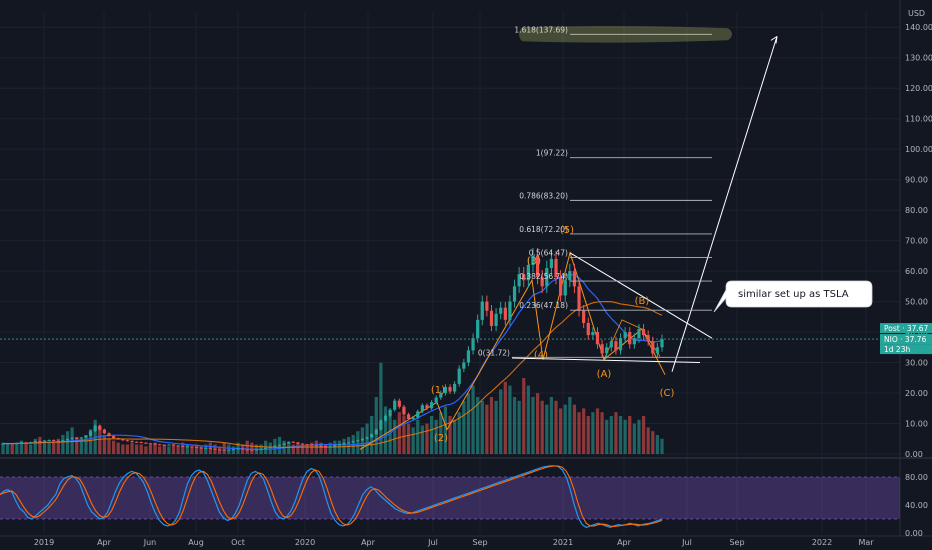  I want to click on price-tick-label: 30.00, so click(916, 363).